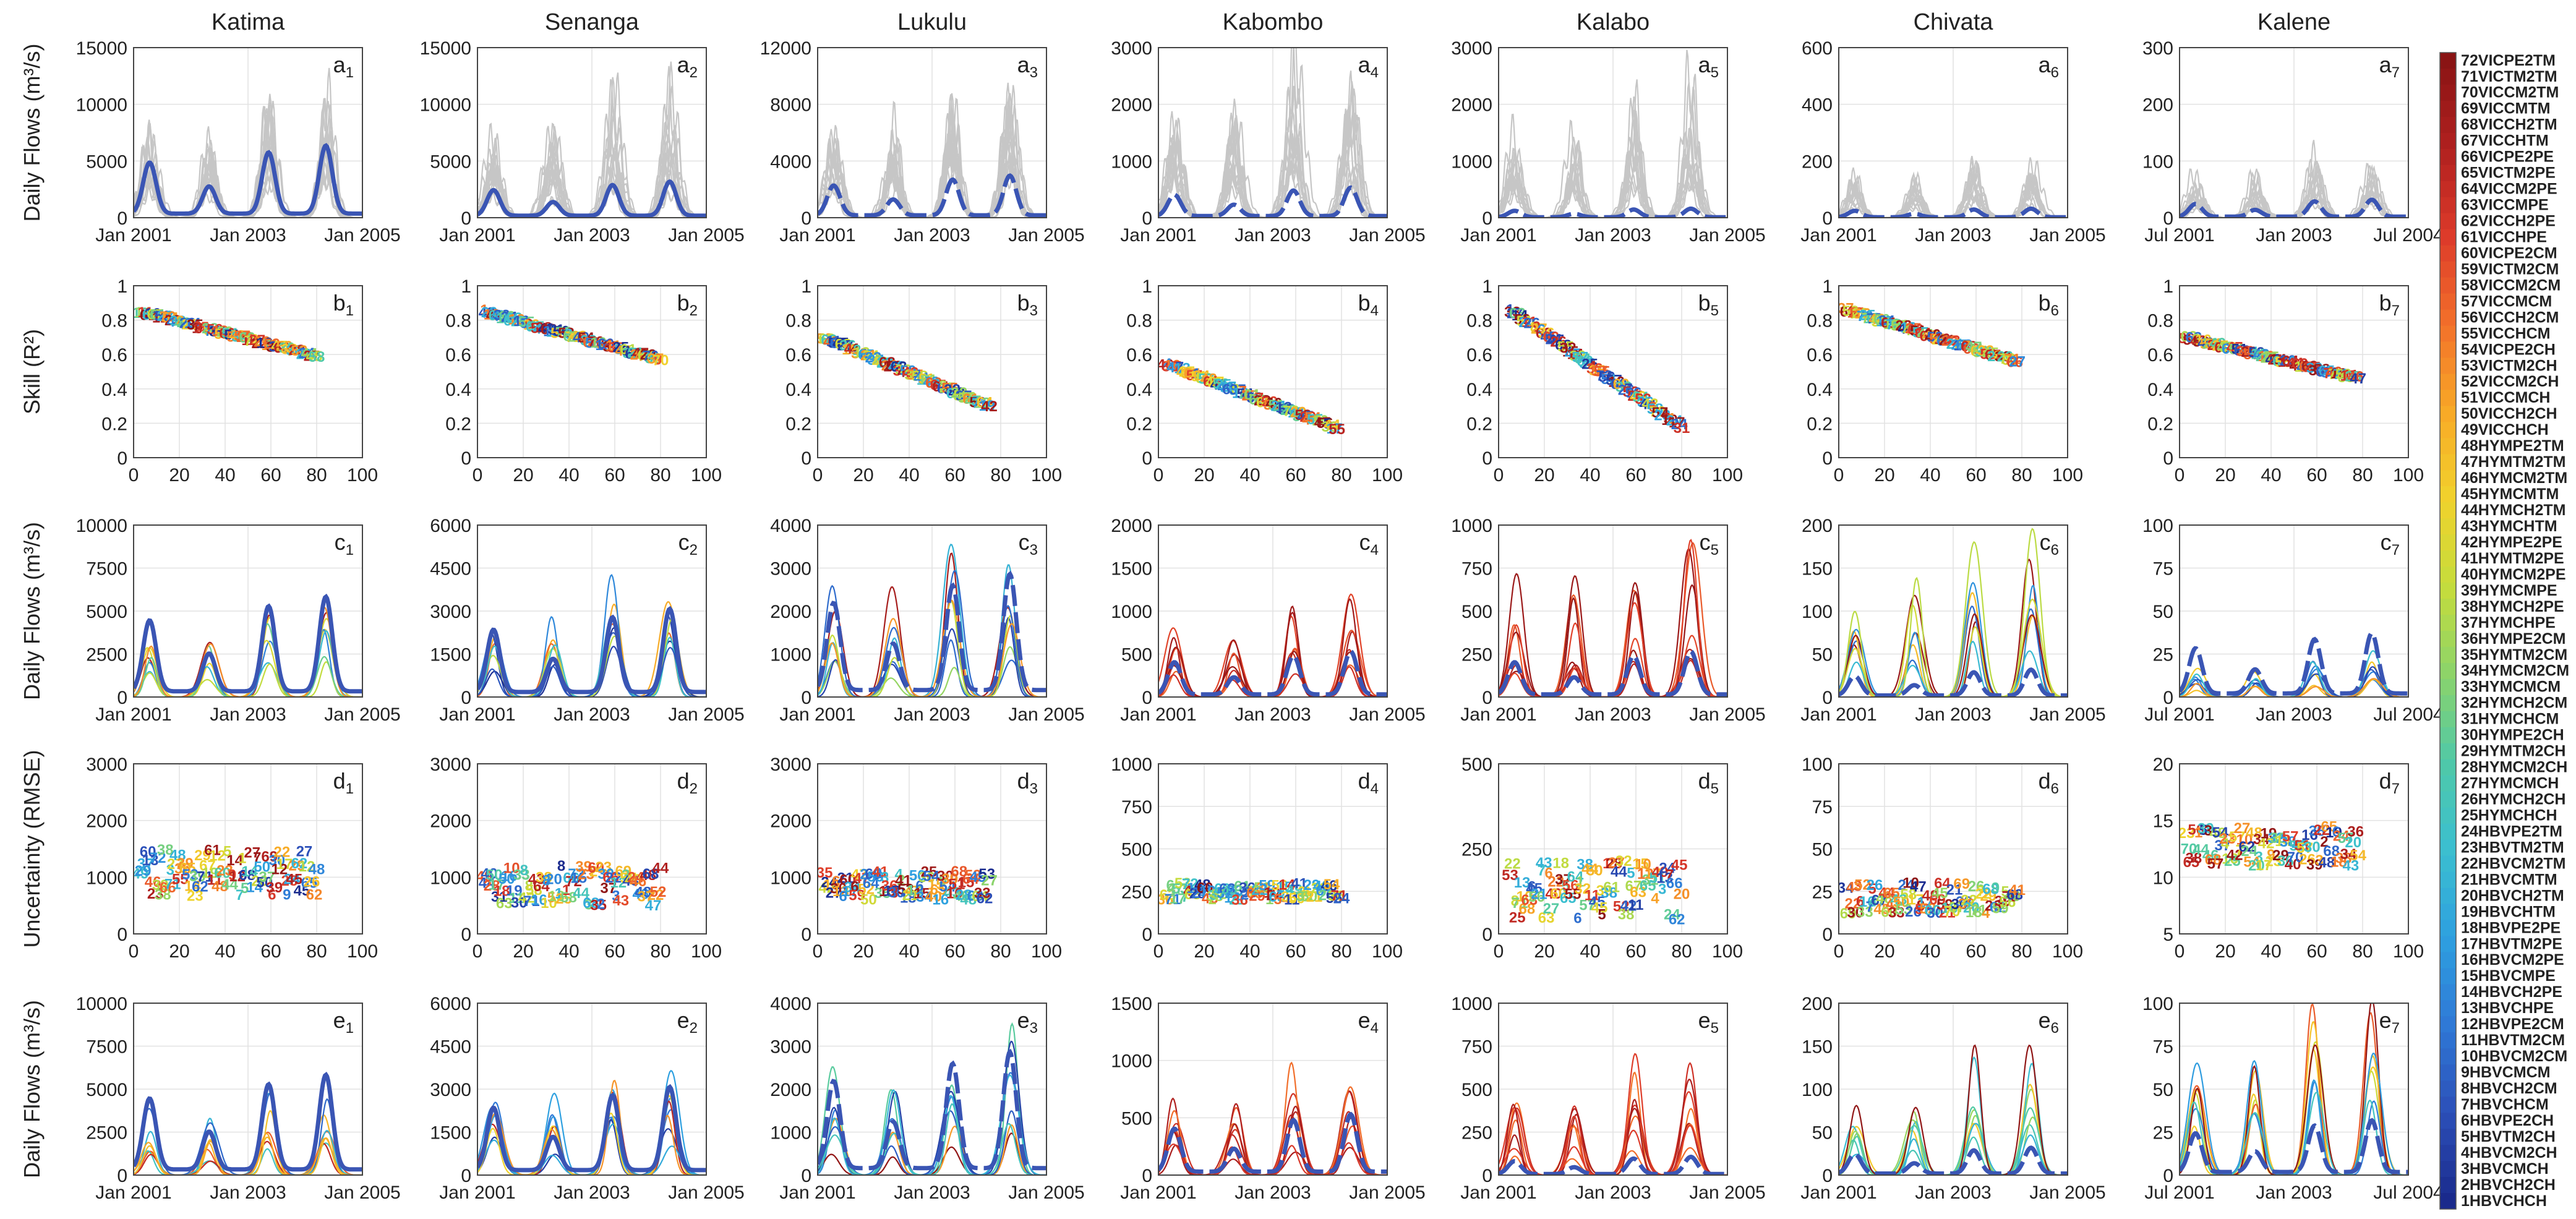 This screenshot has width=2576, height=1219. What do you see at coordinates (2514, 655) in the screenshot?
I see `colorbar-label: 35HYMTM2CM` at bounding box center [2514, 655].